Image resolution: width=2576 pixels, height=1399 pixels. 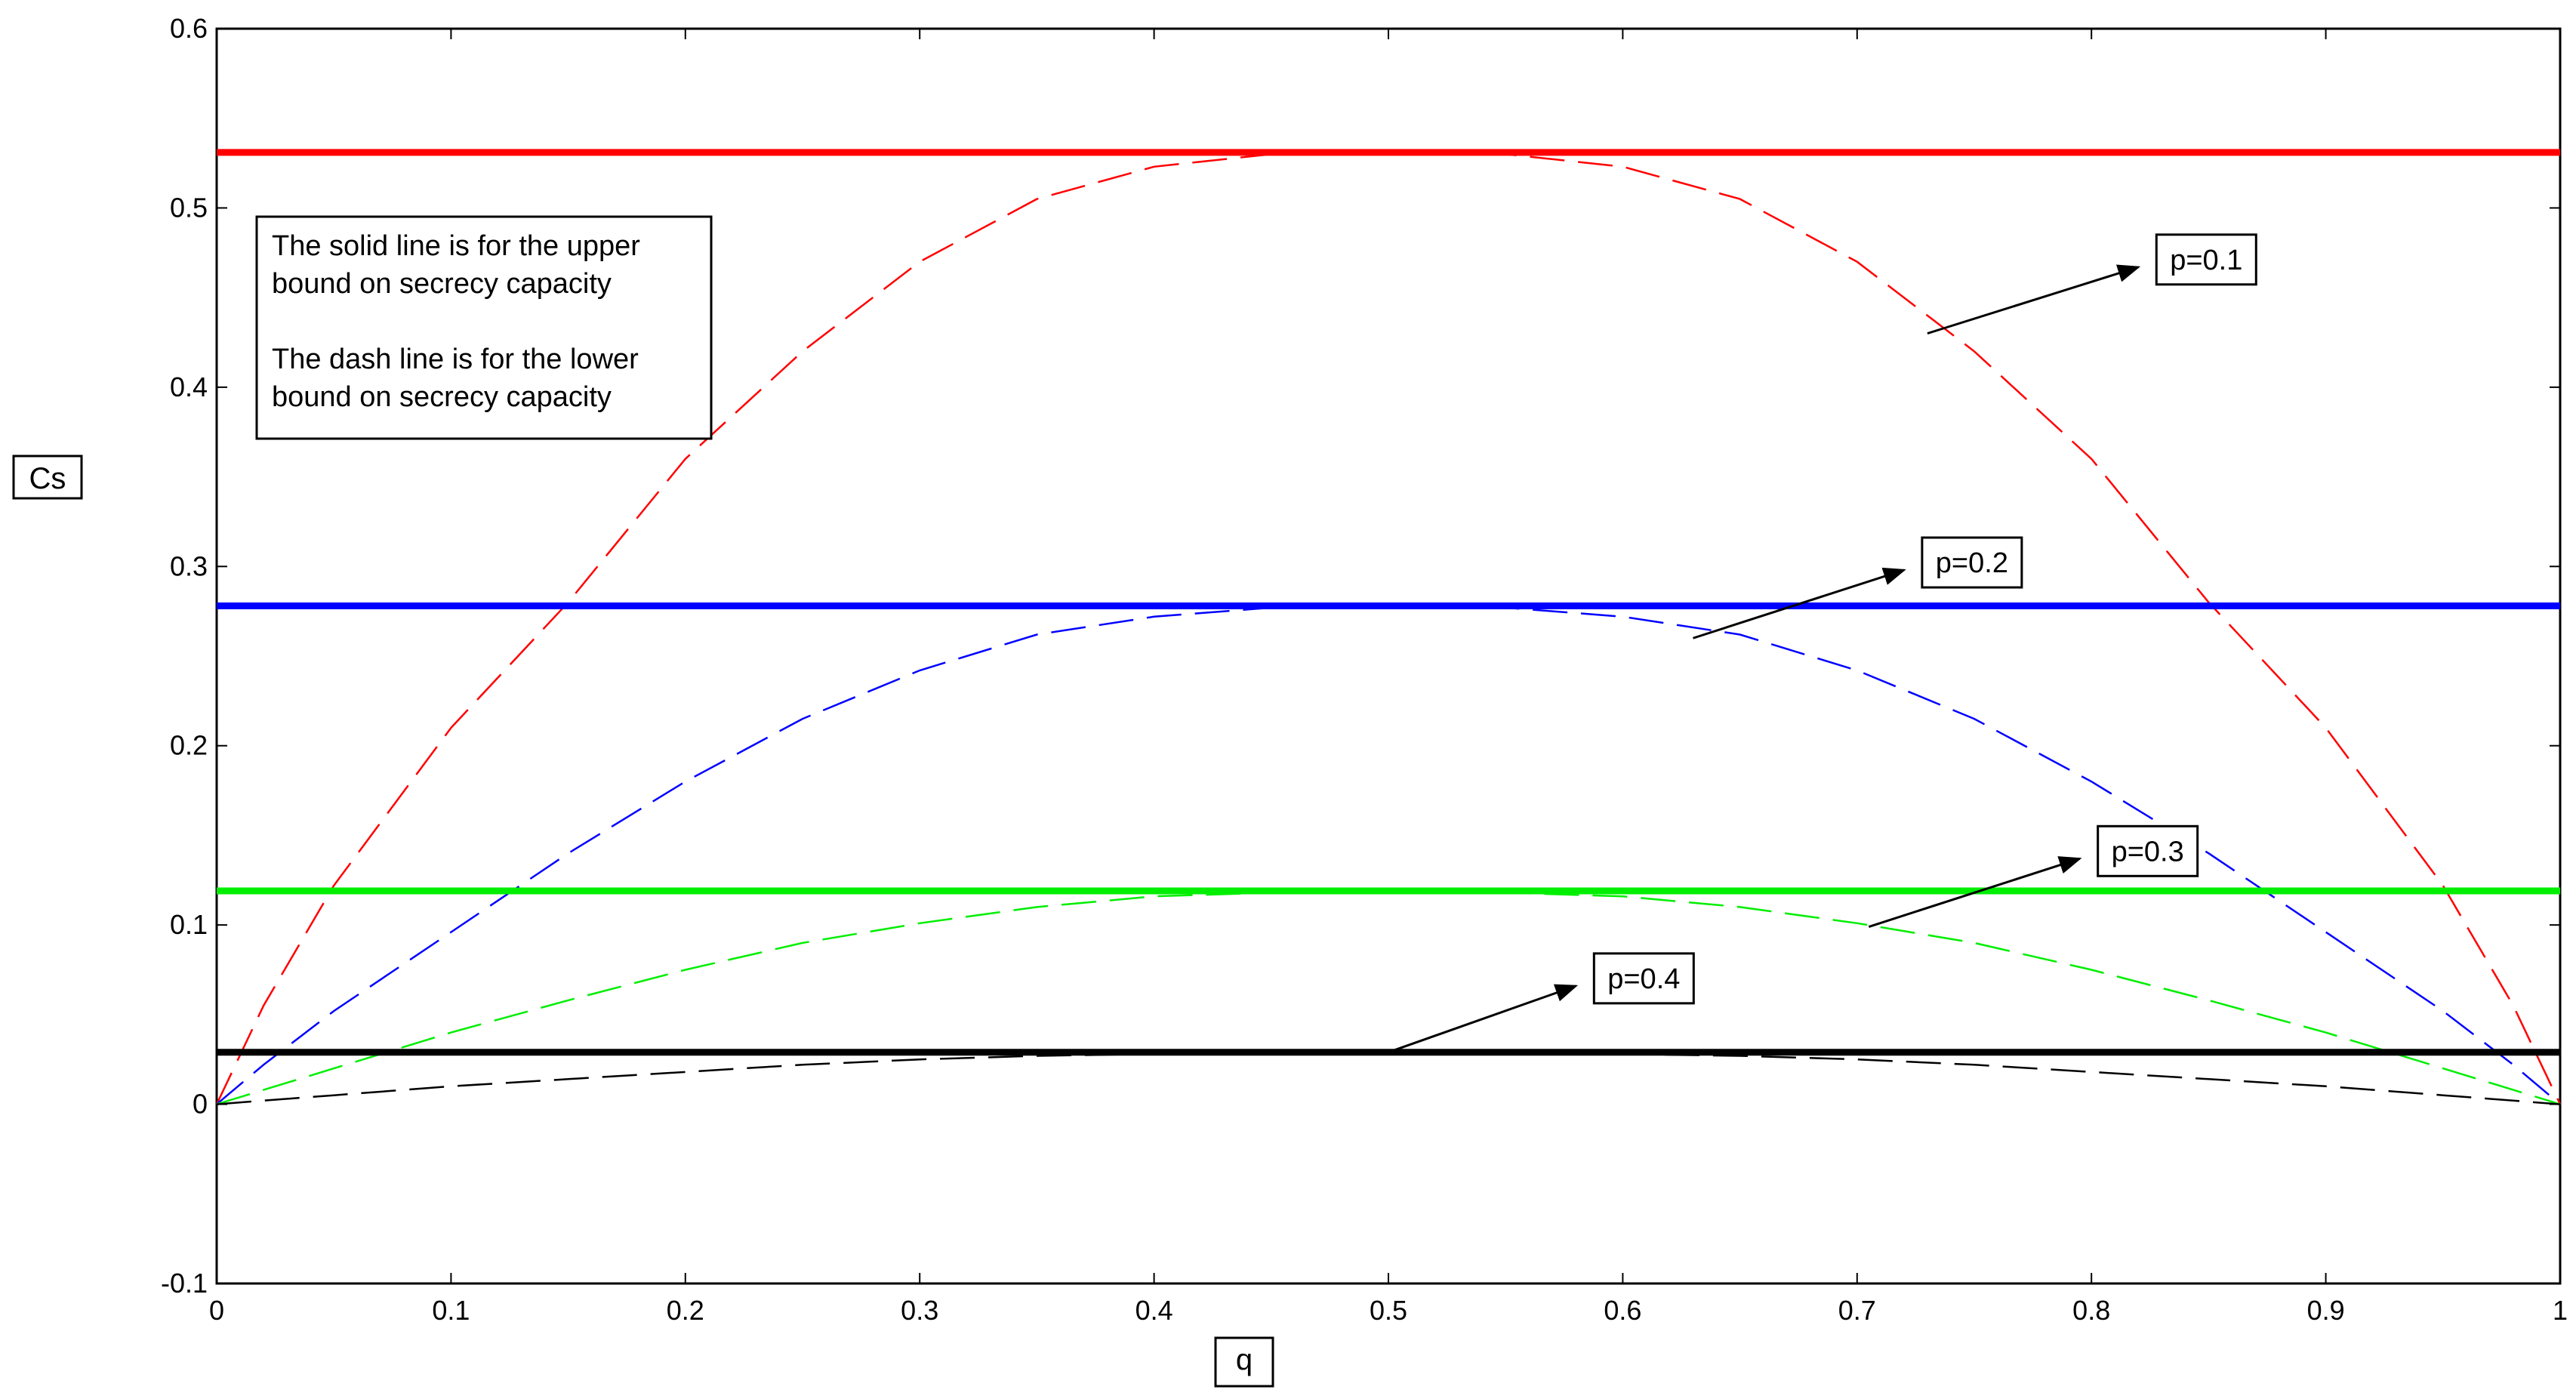 I want to click on y-tick-label: 0.2, so click(x=189, y=745).